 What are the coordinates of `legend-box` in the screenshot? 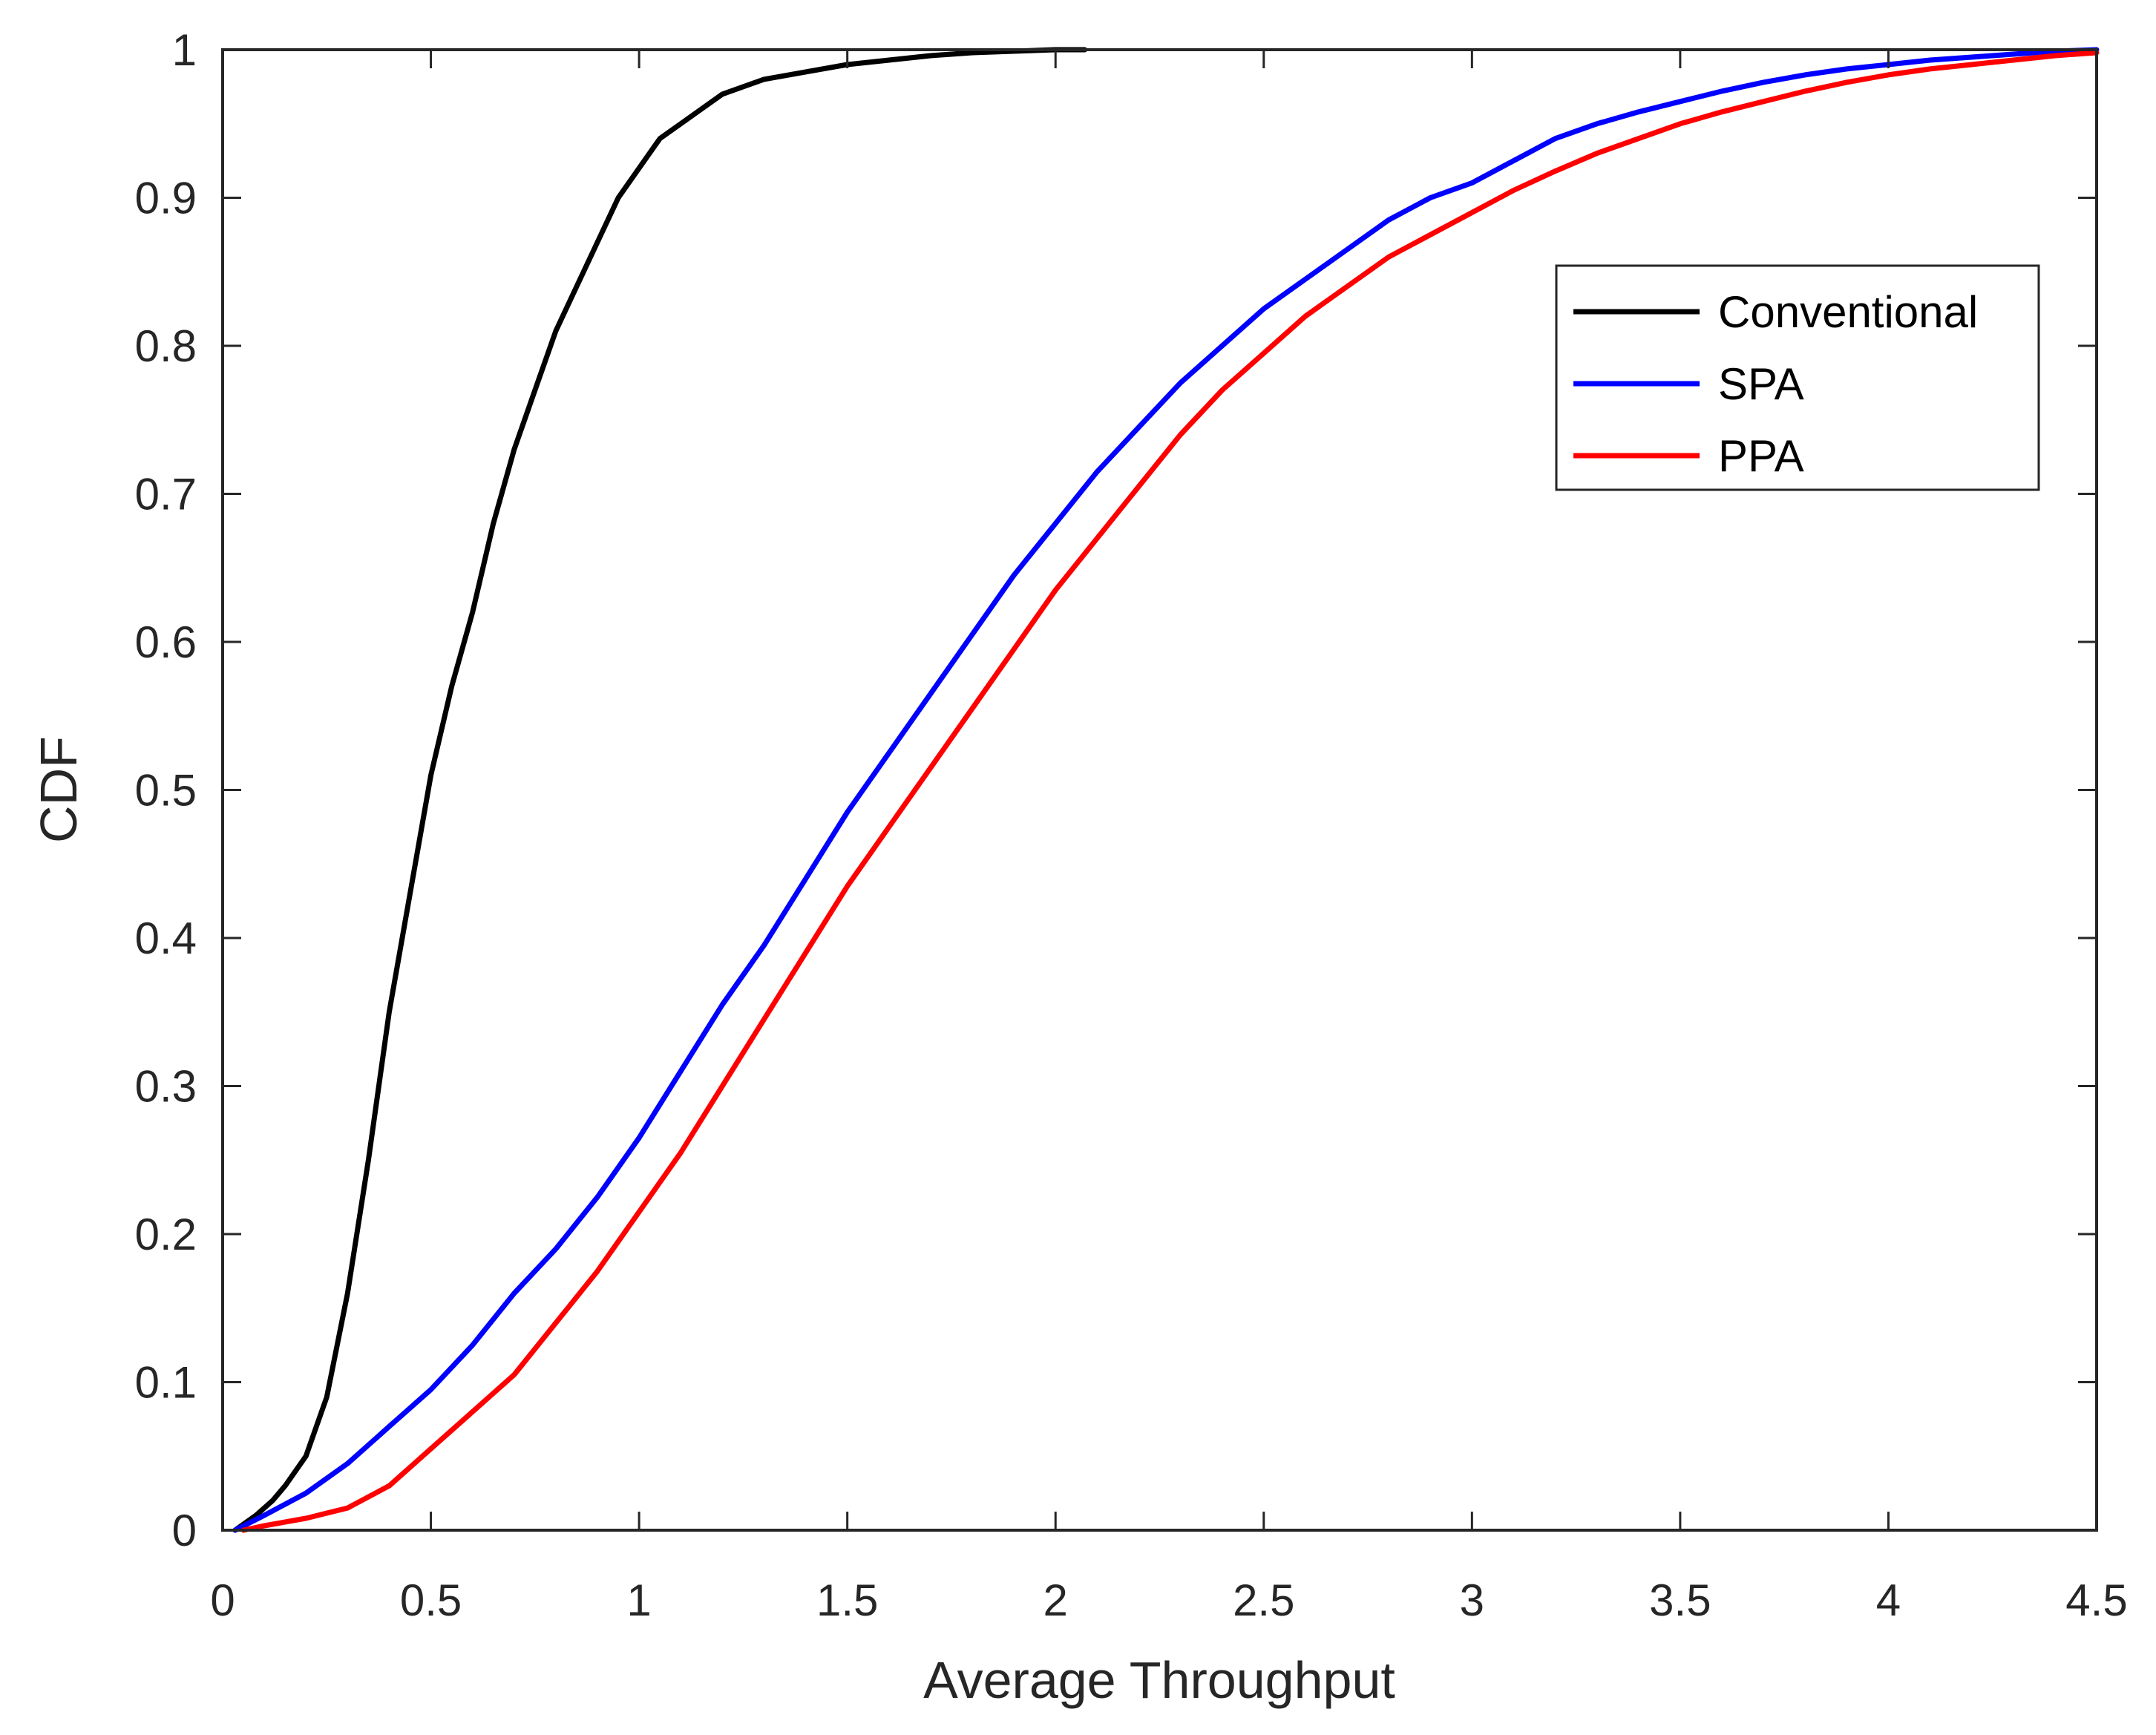 It's located at (1797, 378).